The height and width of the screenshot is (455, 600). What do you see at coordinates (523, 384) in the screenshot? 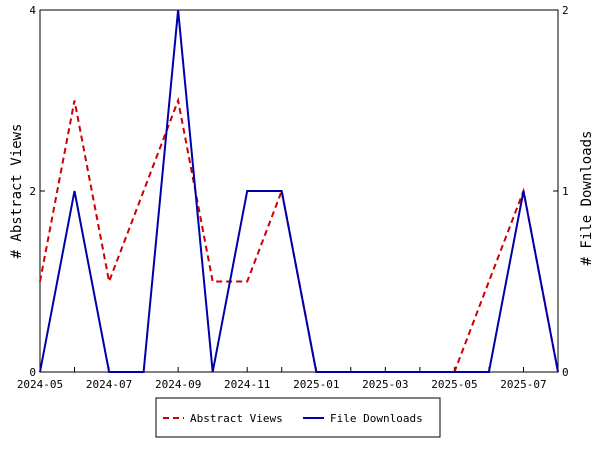
I see `x-tick-label: 2025-07` at bounding box center [523, 384].